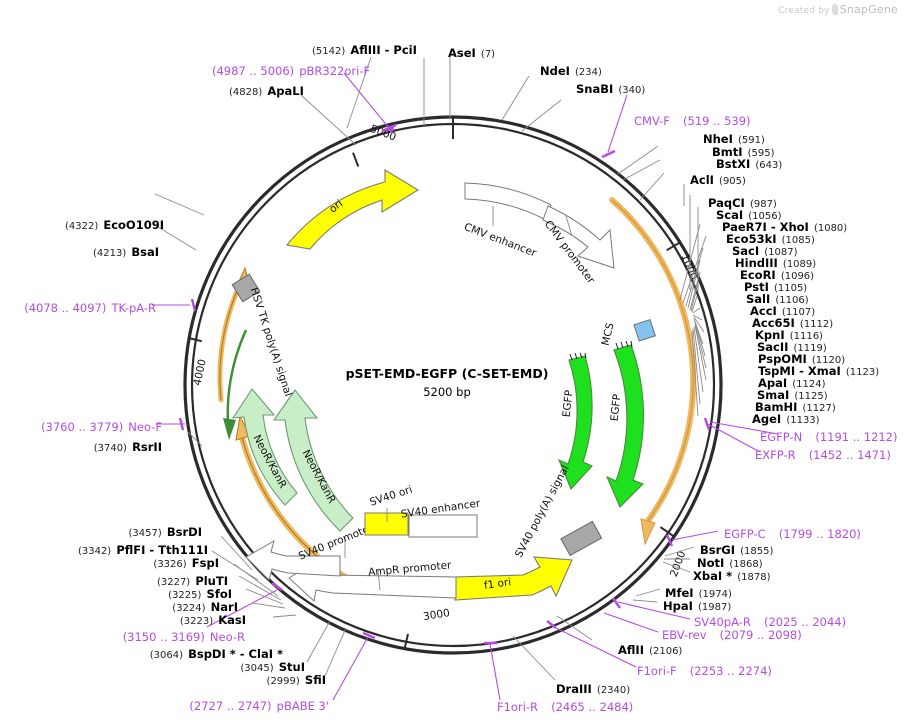  What do you see at coordinates (632, 90) in the screenshot?
I see `site-position: (340)` at bounding box center [632, 90].